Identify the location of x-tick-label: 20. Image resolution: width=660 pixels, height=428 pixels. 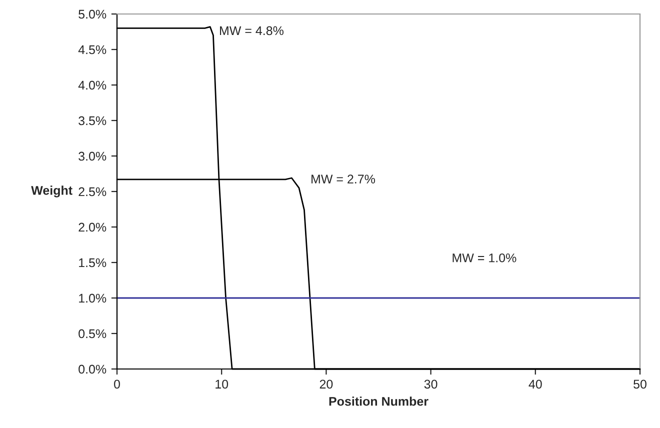
(326, 384).